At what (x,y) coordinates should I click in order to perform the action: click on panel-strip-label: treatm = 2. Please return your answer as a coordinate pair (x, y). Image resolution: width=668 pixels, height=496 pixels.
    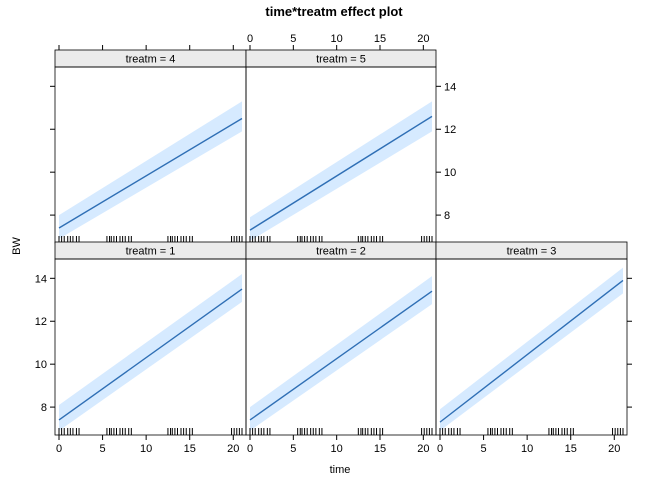
    Looking at the image, I should click on (341, 252).